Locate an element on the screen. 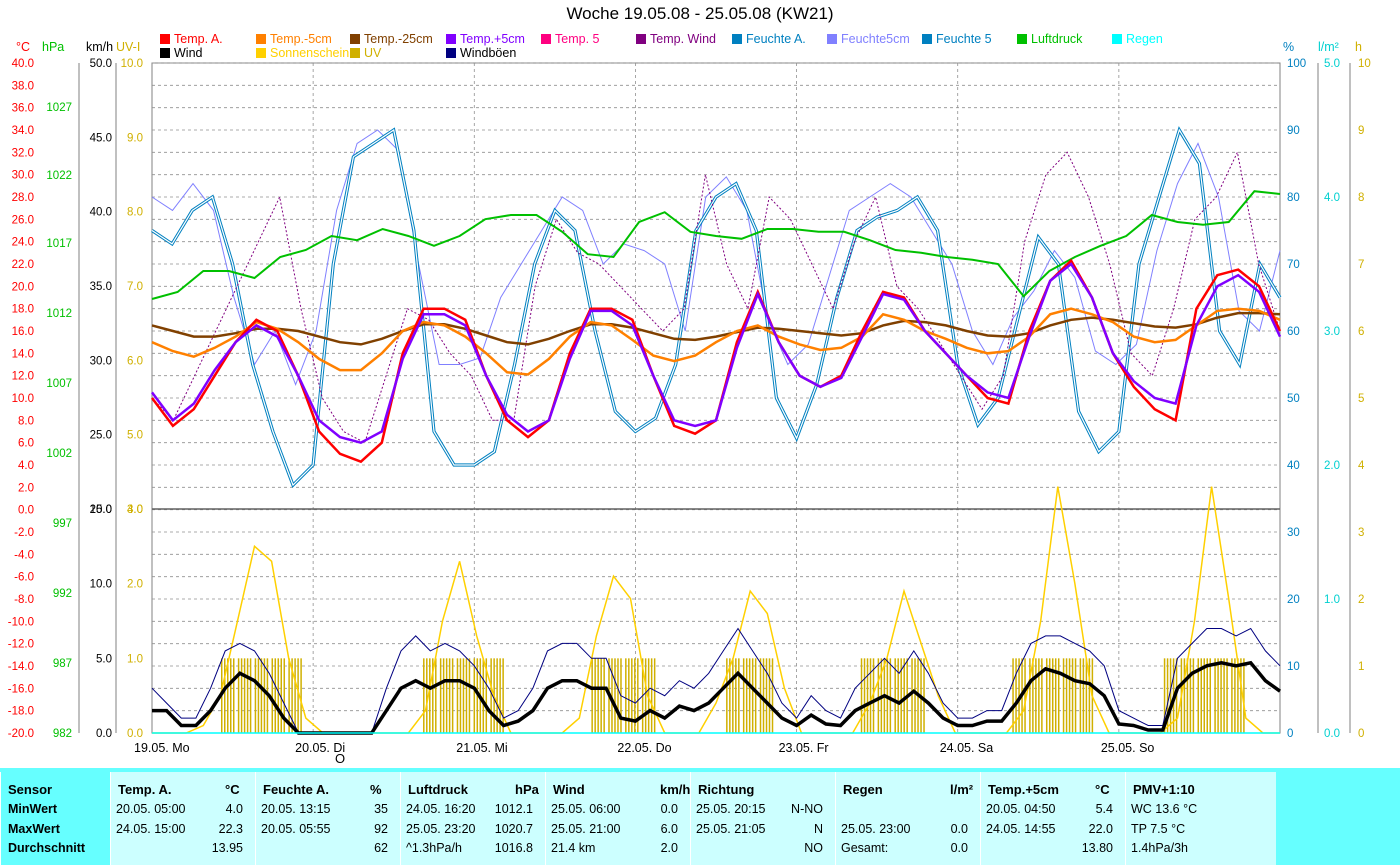 This screenshot has height=865, width=1400. x-tick-label: 20.05. Di is located at coordinates (320, 748).